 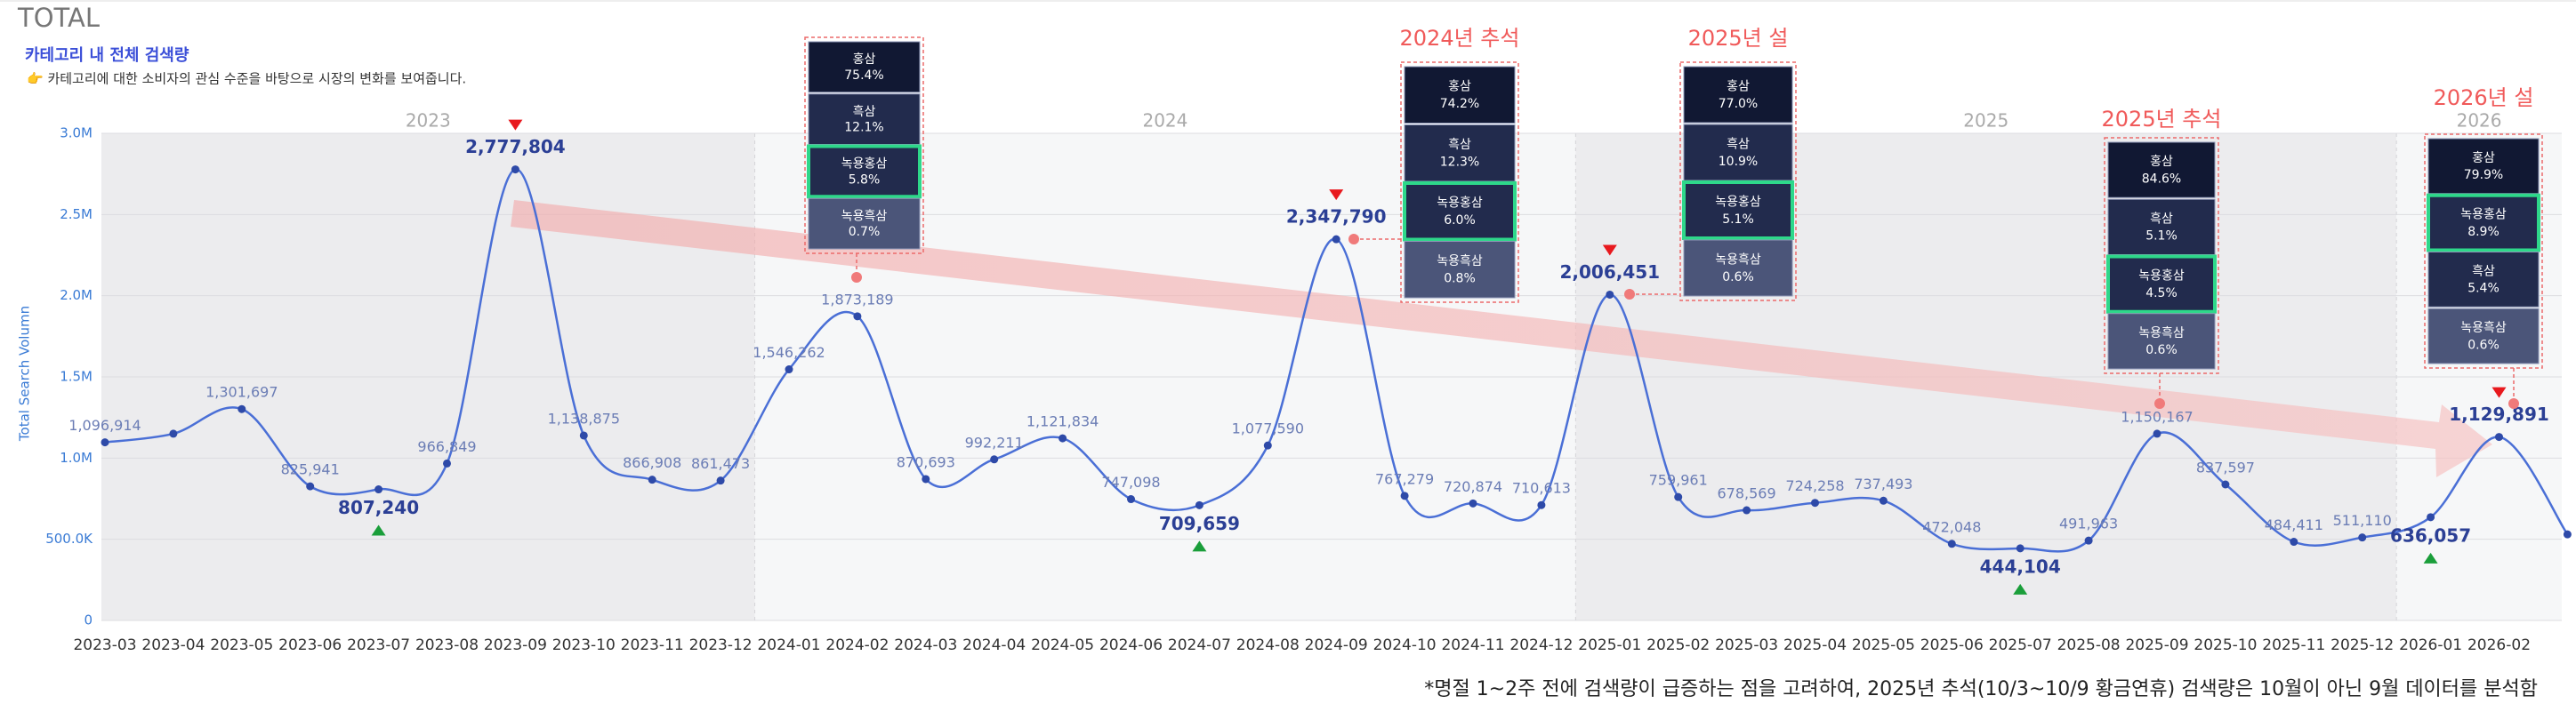 What do you see at coordinates (104, 425) in the screenshot?
I see `value-label: 1,096,914` at bounding box center [104, 425].